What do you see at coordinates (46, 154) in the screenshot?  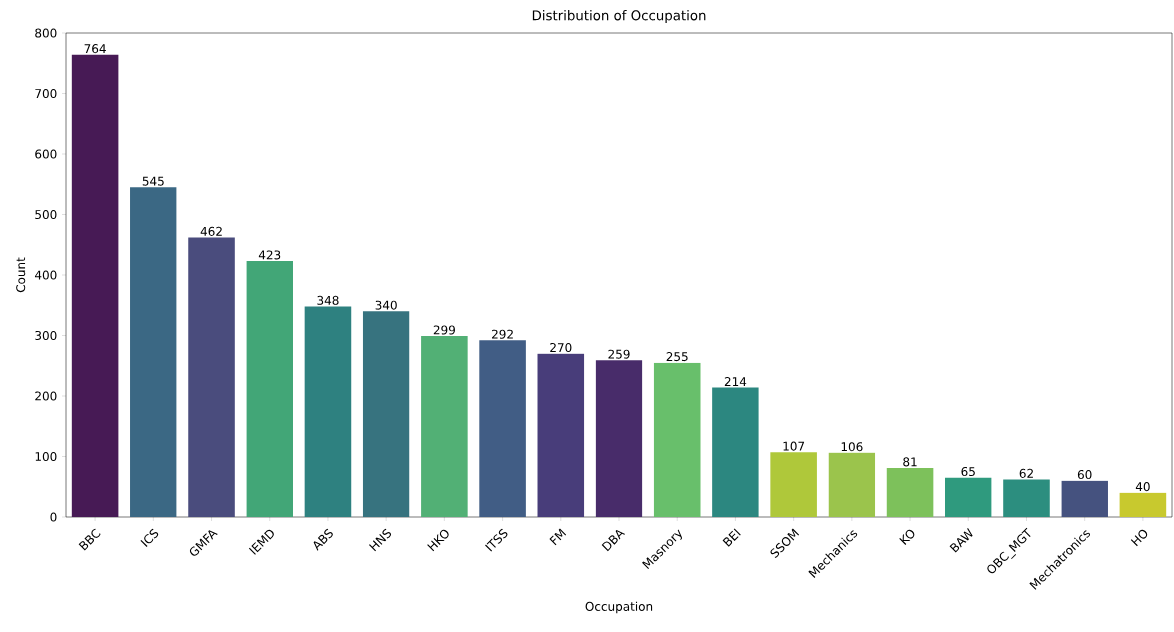 I see `y-tick-label: 600` at bounding box center [46, 154].